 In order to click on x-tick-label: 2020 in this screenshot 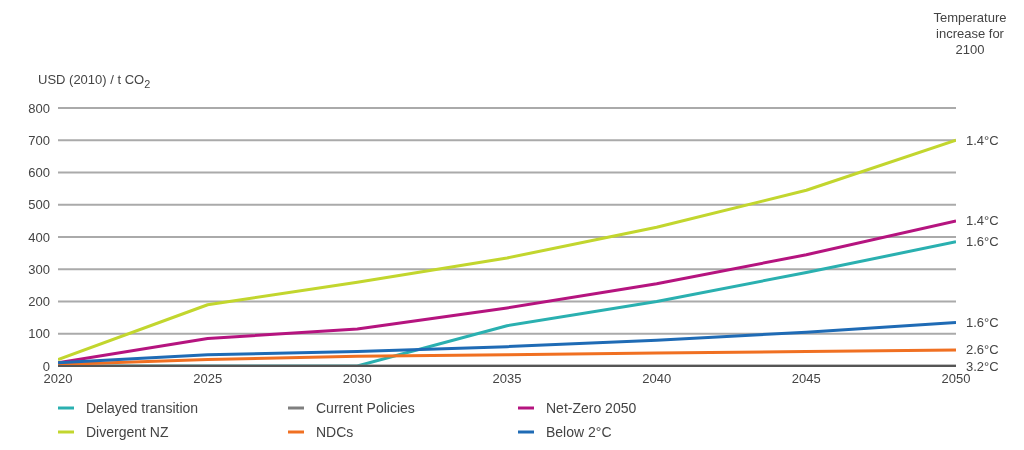, I will do `click(58, 379)`.